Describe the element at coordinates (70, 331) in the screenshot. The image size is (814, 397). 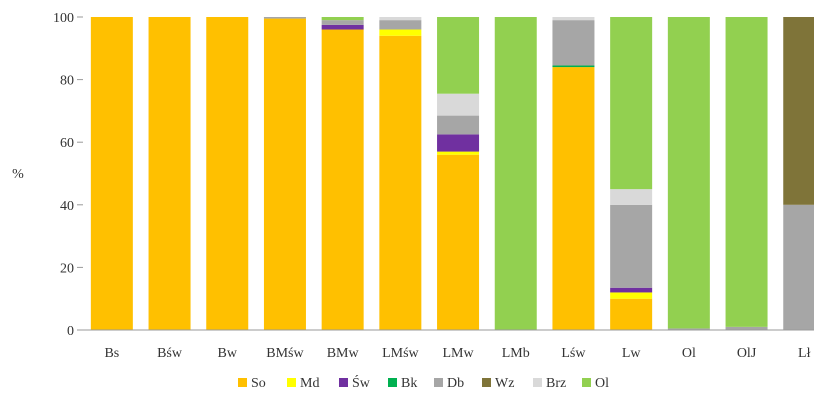
I see `y-tick-label: 0` at that location.